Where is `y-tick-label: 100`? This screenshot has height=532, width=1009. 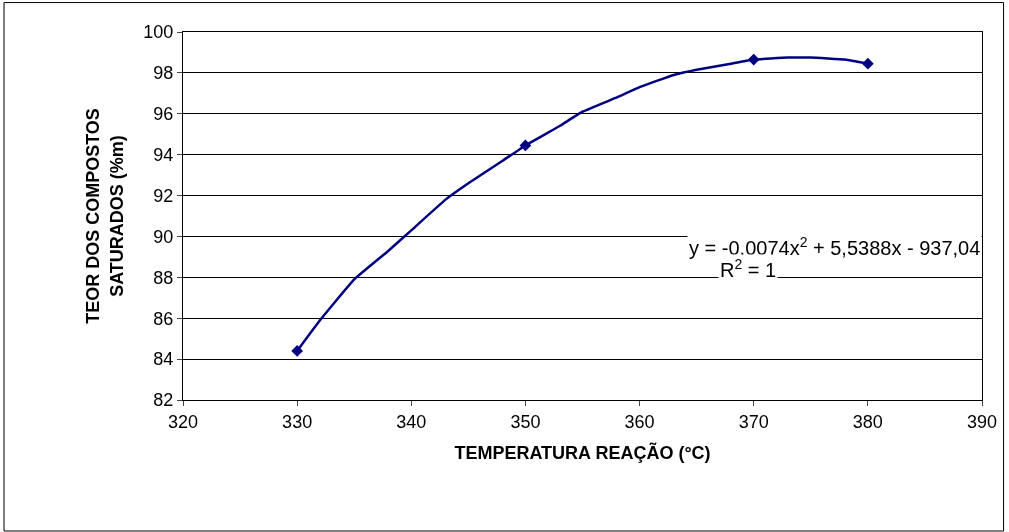
y-tick-label: 100 is located at coordinates (158, 32).